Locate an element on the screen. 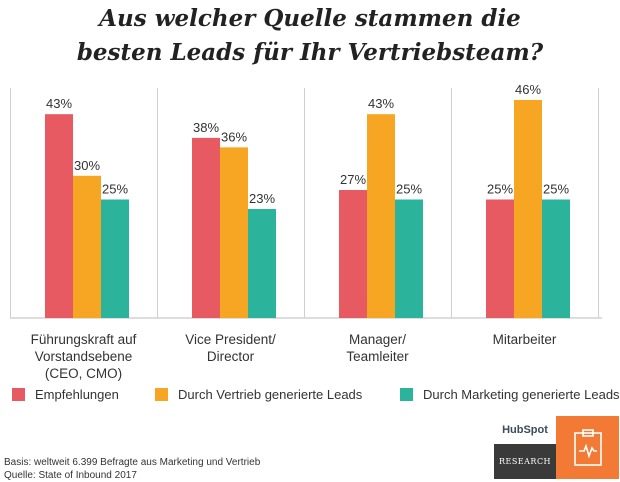 Image resolution: width=620 pixels, height=482 pixels. brand-icon-box is located at coordinates (587, 447).